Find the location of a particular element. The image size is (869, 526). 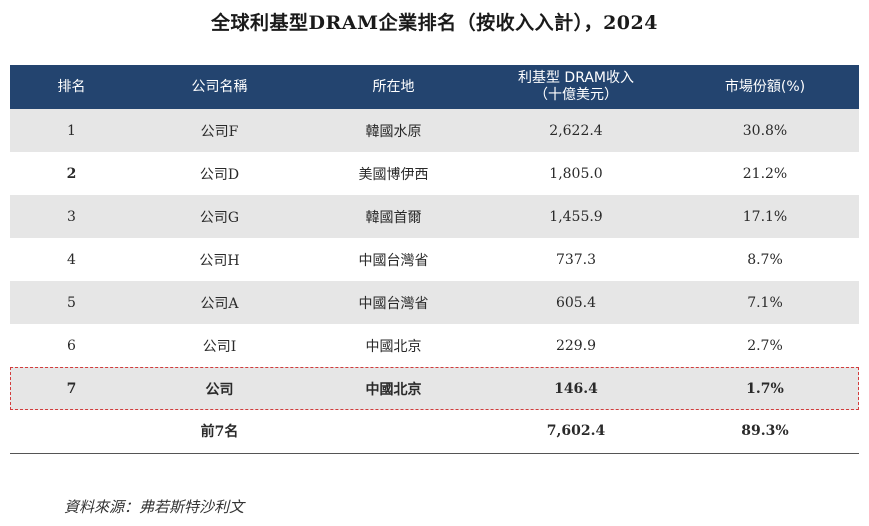

cell-revenue: 229.9 is located at coordinates (576, 345).